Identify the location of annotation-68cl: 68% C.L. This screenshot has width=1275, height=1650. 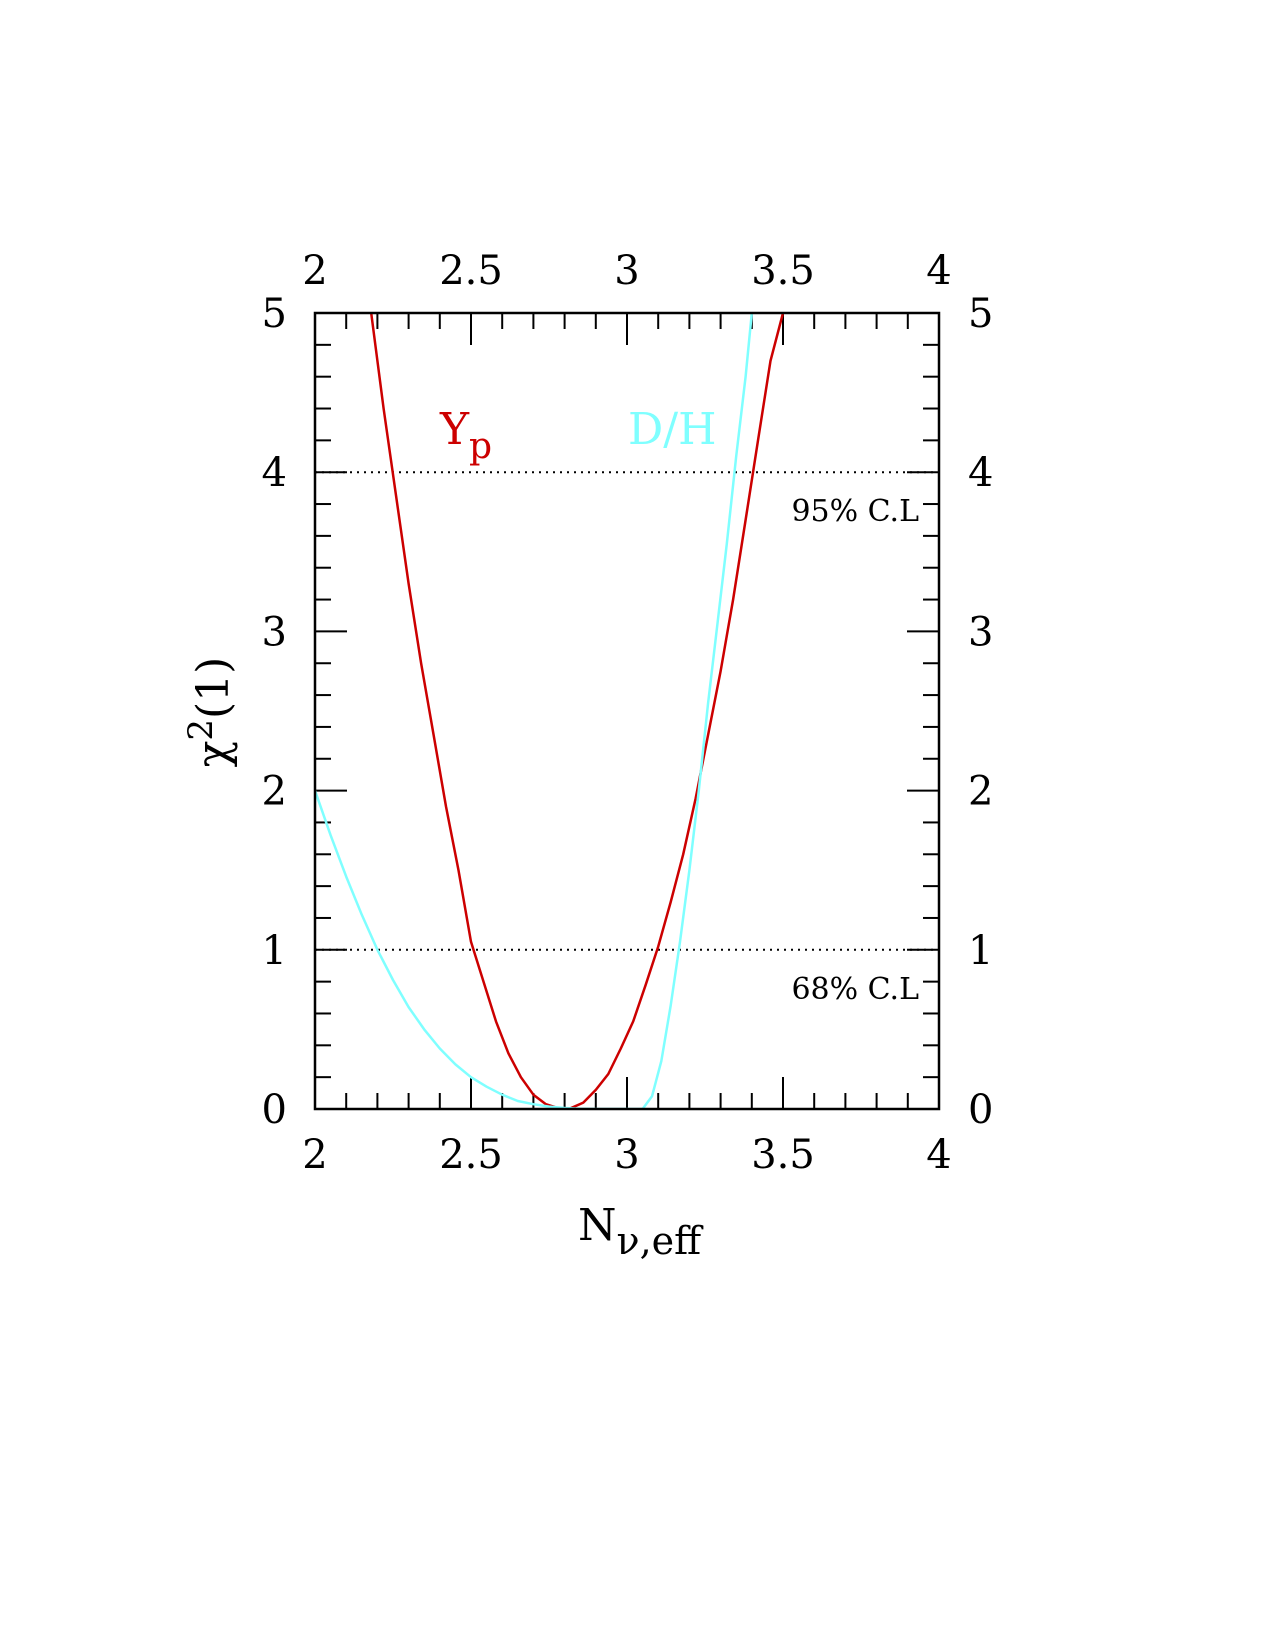
(855, 989).